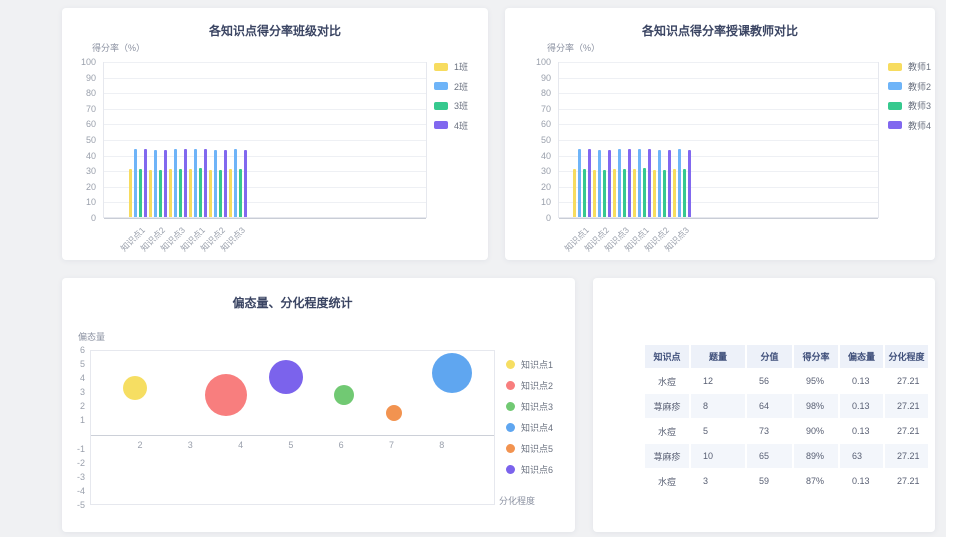  Describe the element at coordinates (906, 456) in the screenshot. I see `table-cell: 27.21` at that location.